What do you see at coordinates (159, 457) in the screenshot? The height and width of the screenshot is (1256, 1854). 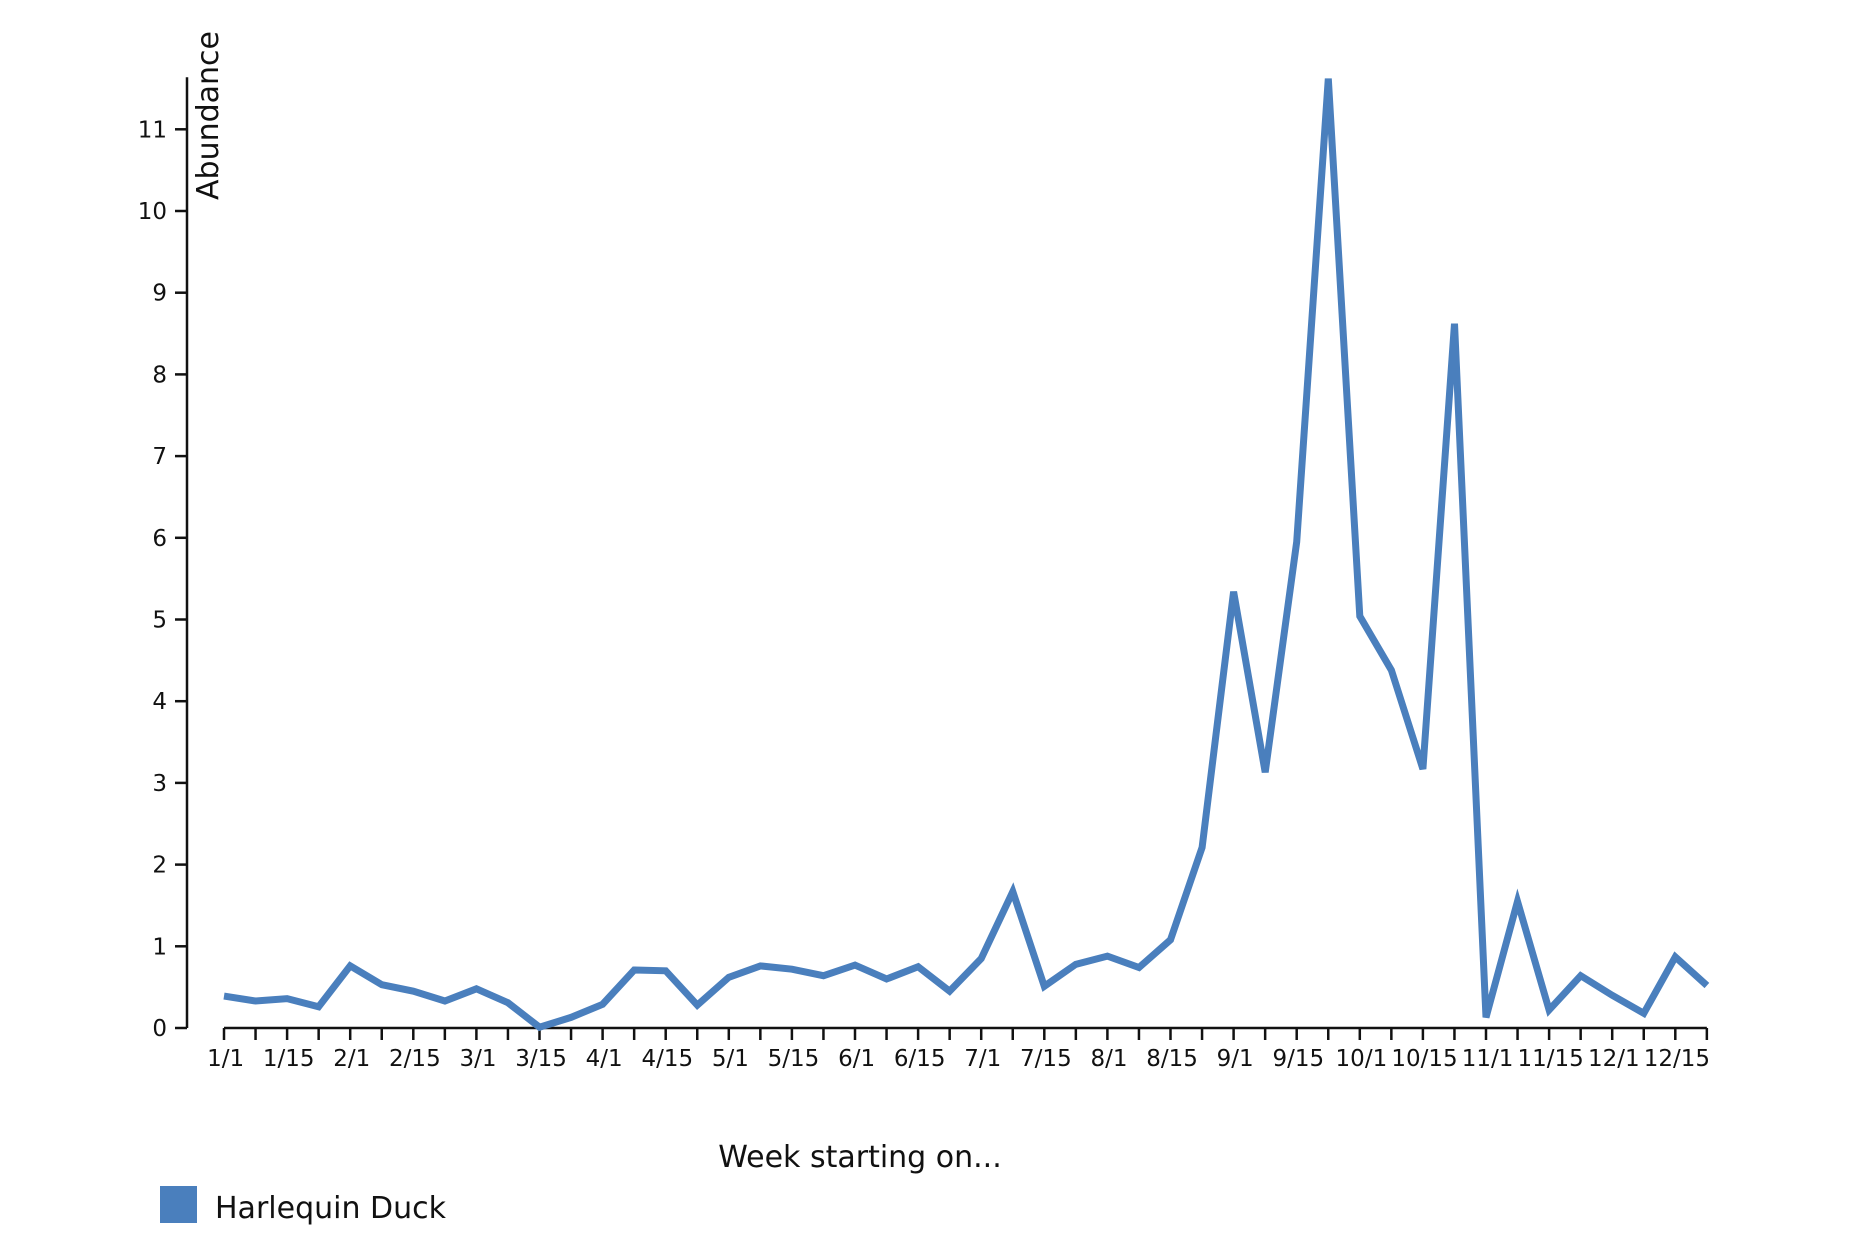 I see `y-tick-label: 7` at bounding box center [159, 457].